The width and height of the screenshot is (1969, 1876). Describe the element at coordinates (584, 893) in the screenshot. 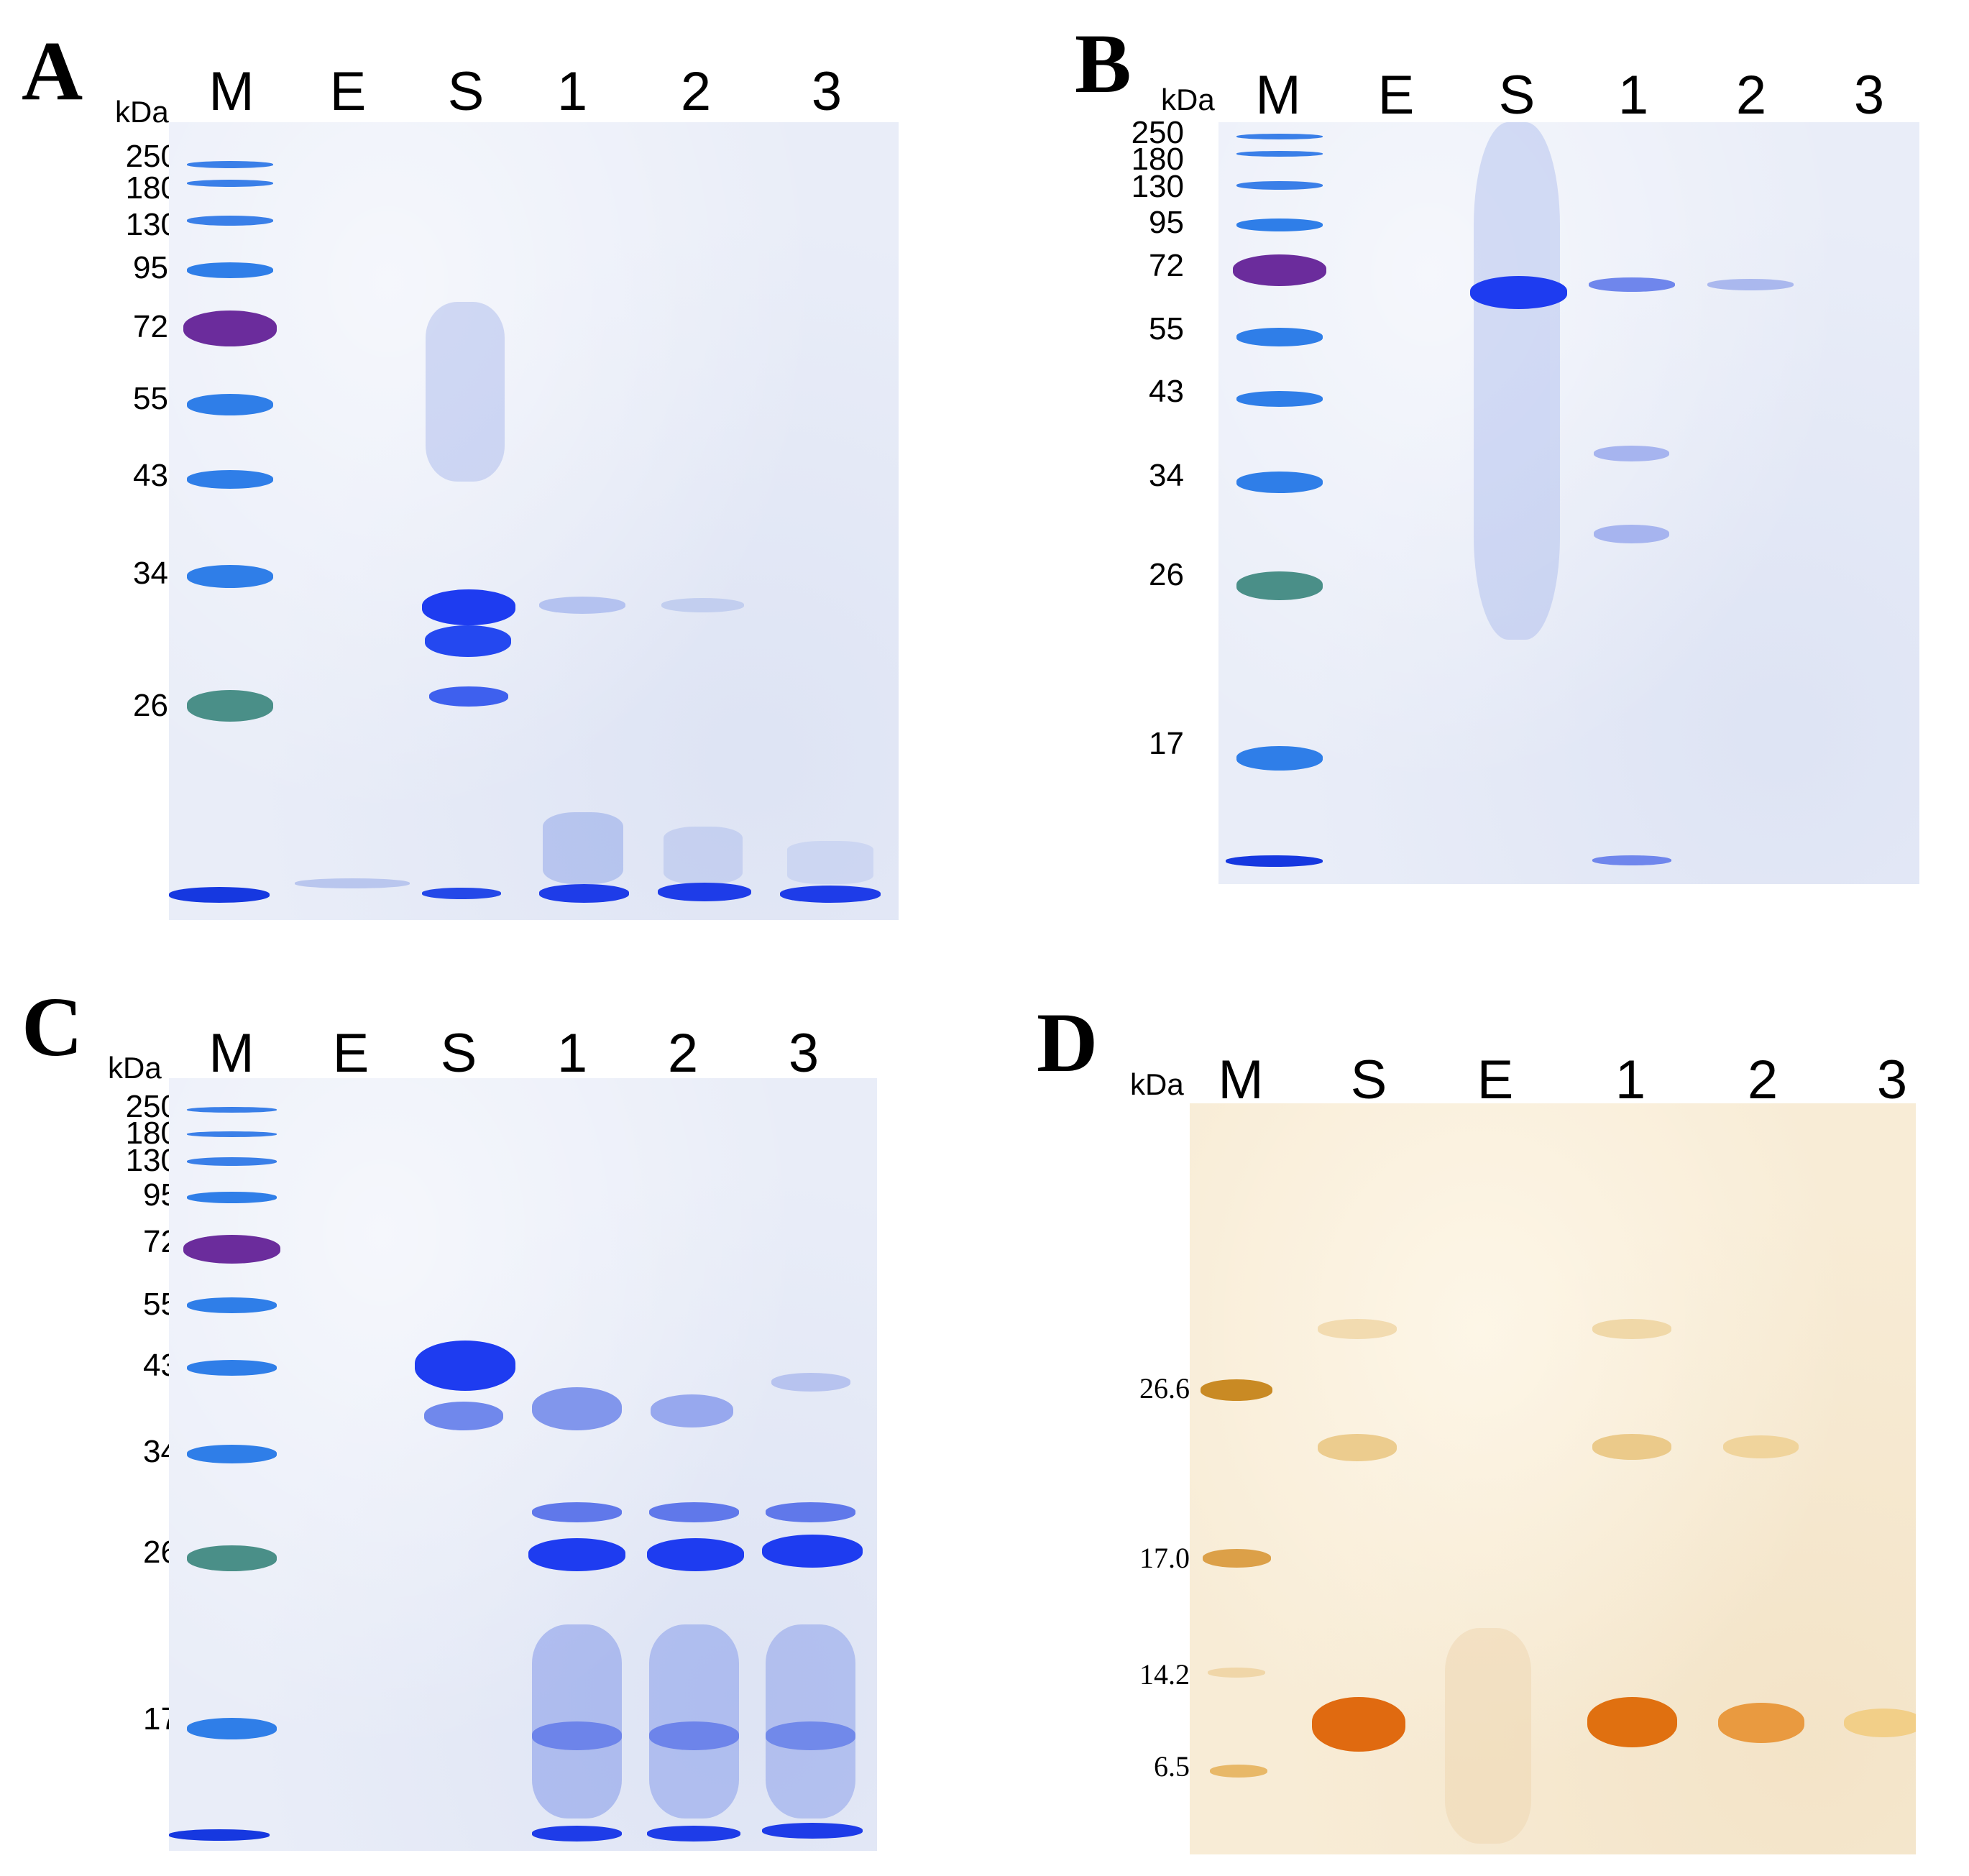

I see `panel-a-1-front` at that location.